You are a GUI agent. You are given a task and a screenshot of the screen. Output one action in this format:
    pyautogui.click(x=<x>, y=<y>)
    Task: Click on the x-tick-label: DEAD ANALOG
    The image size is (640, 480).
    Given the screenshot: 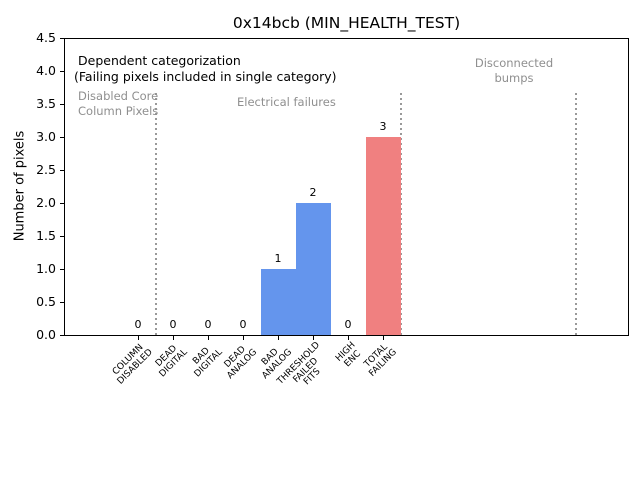 What is the action you would take?
    pyautogui.click(x=241, y=362)
    